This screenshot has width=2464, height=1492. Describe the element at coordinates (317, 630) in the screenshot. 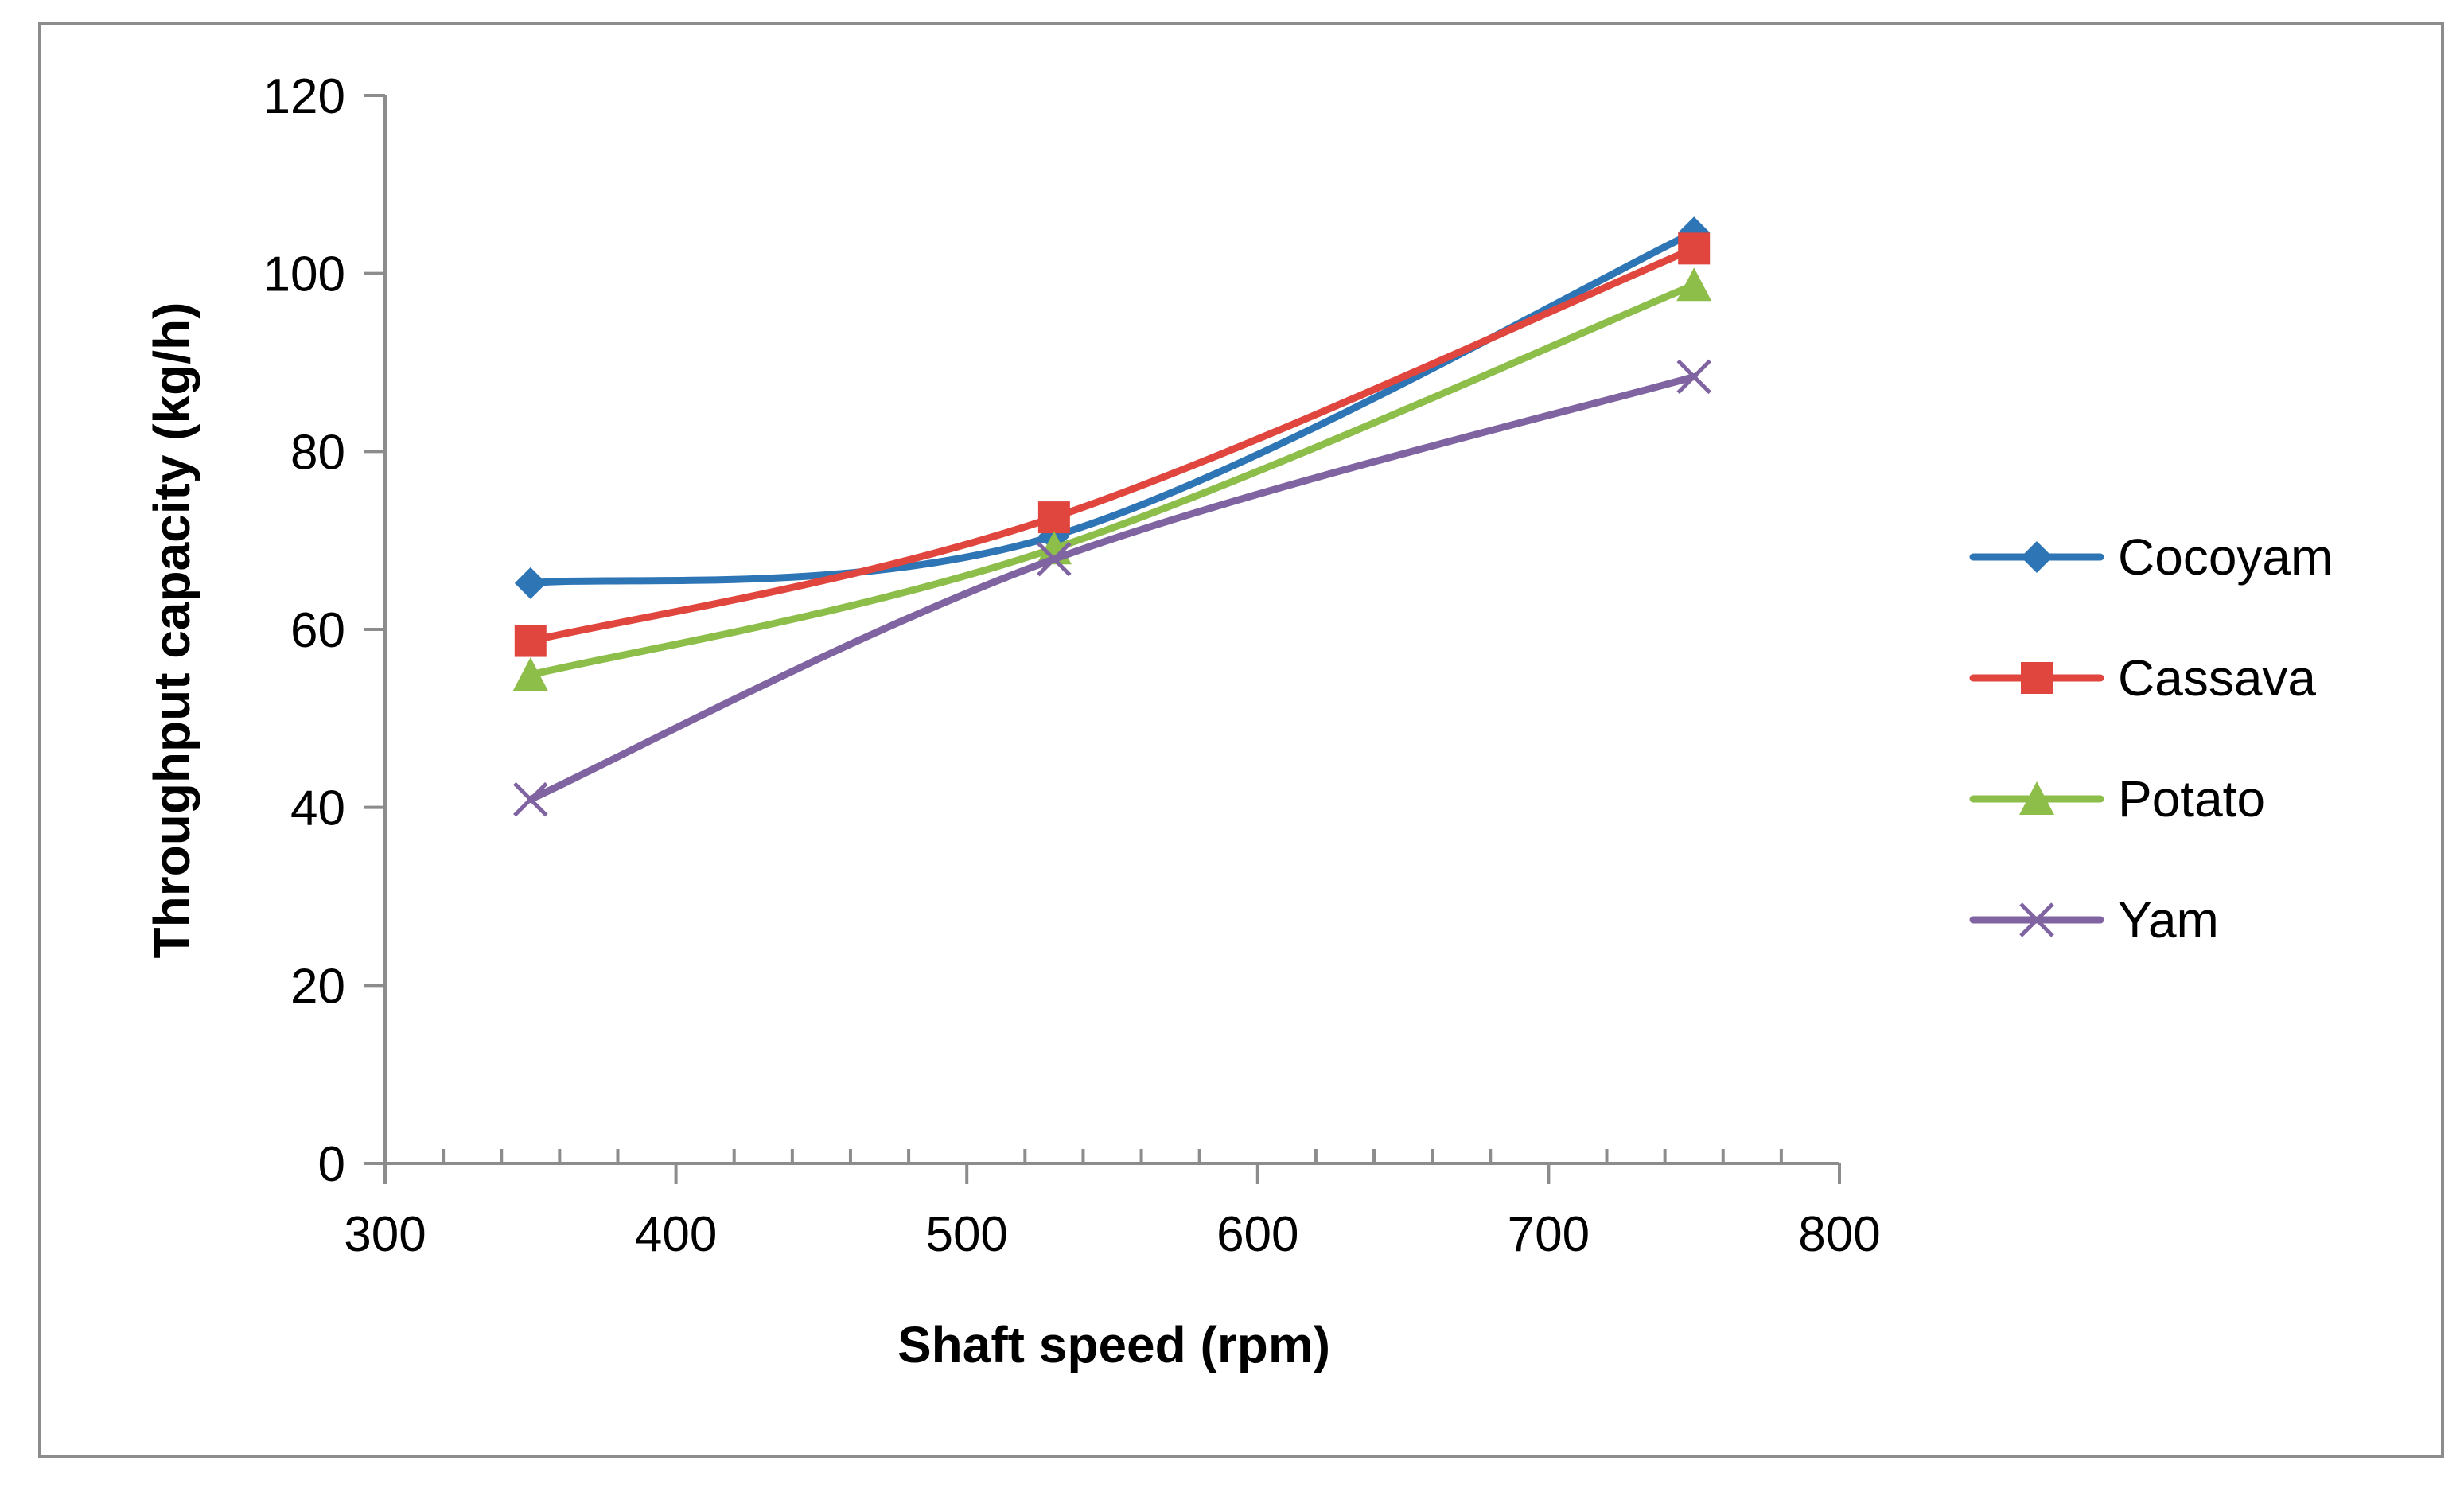

I see `y-tick-label: 60` at that location.